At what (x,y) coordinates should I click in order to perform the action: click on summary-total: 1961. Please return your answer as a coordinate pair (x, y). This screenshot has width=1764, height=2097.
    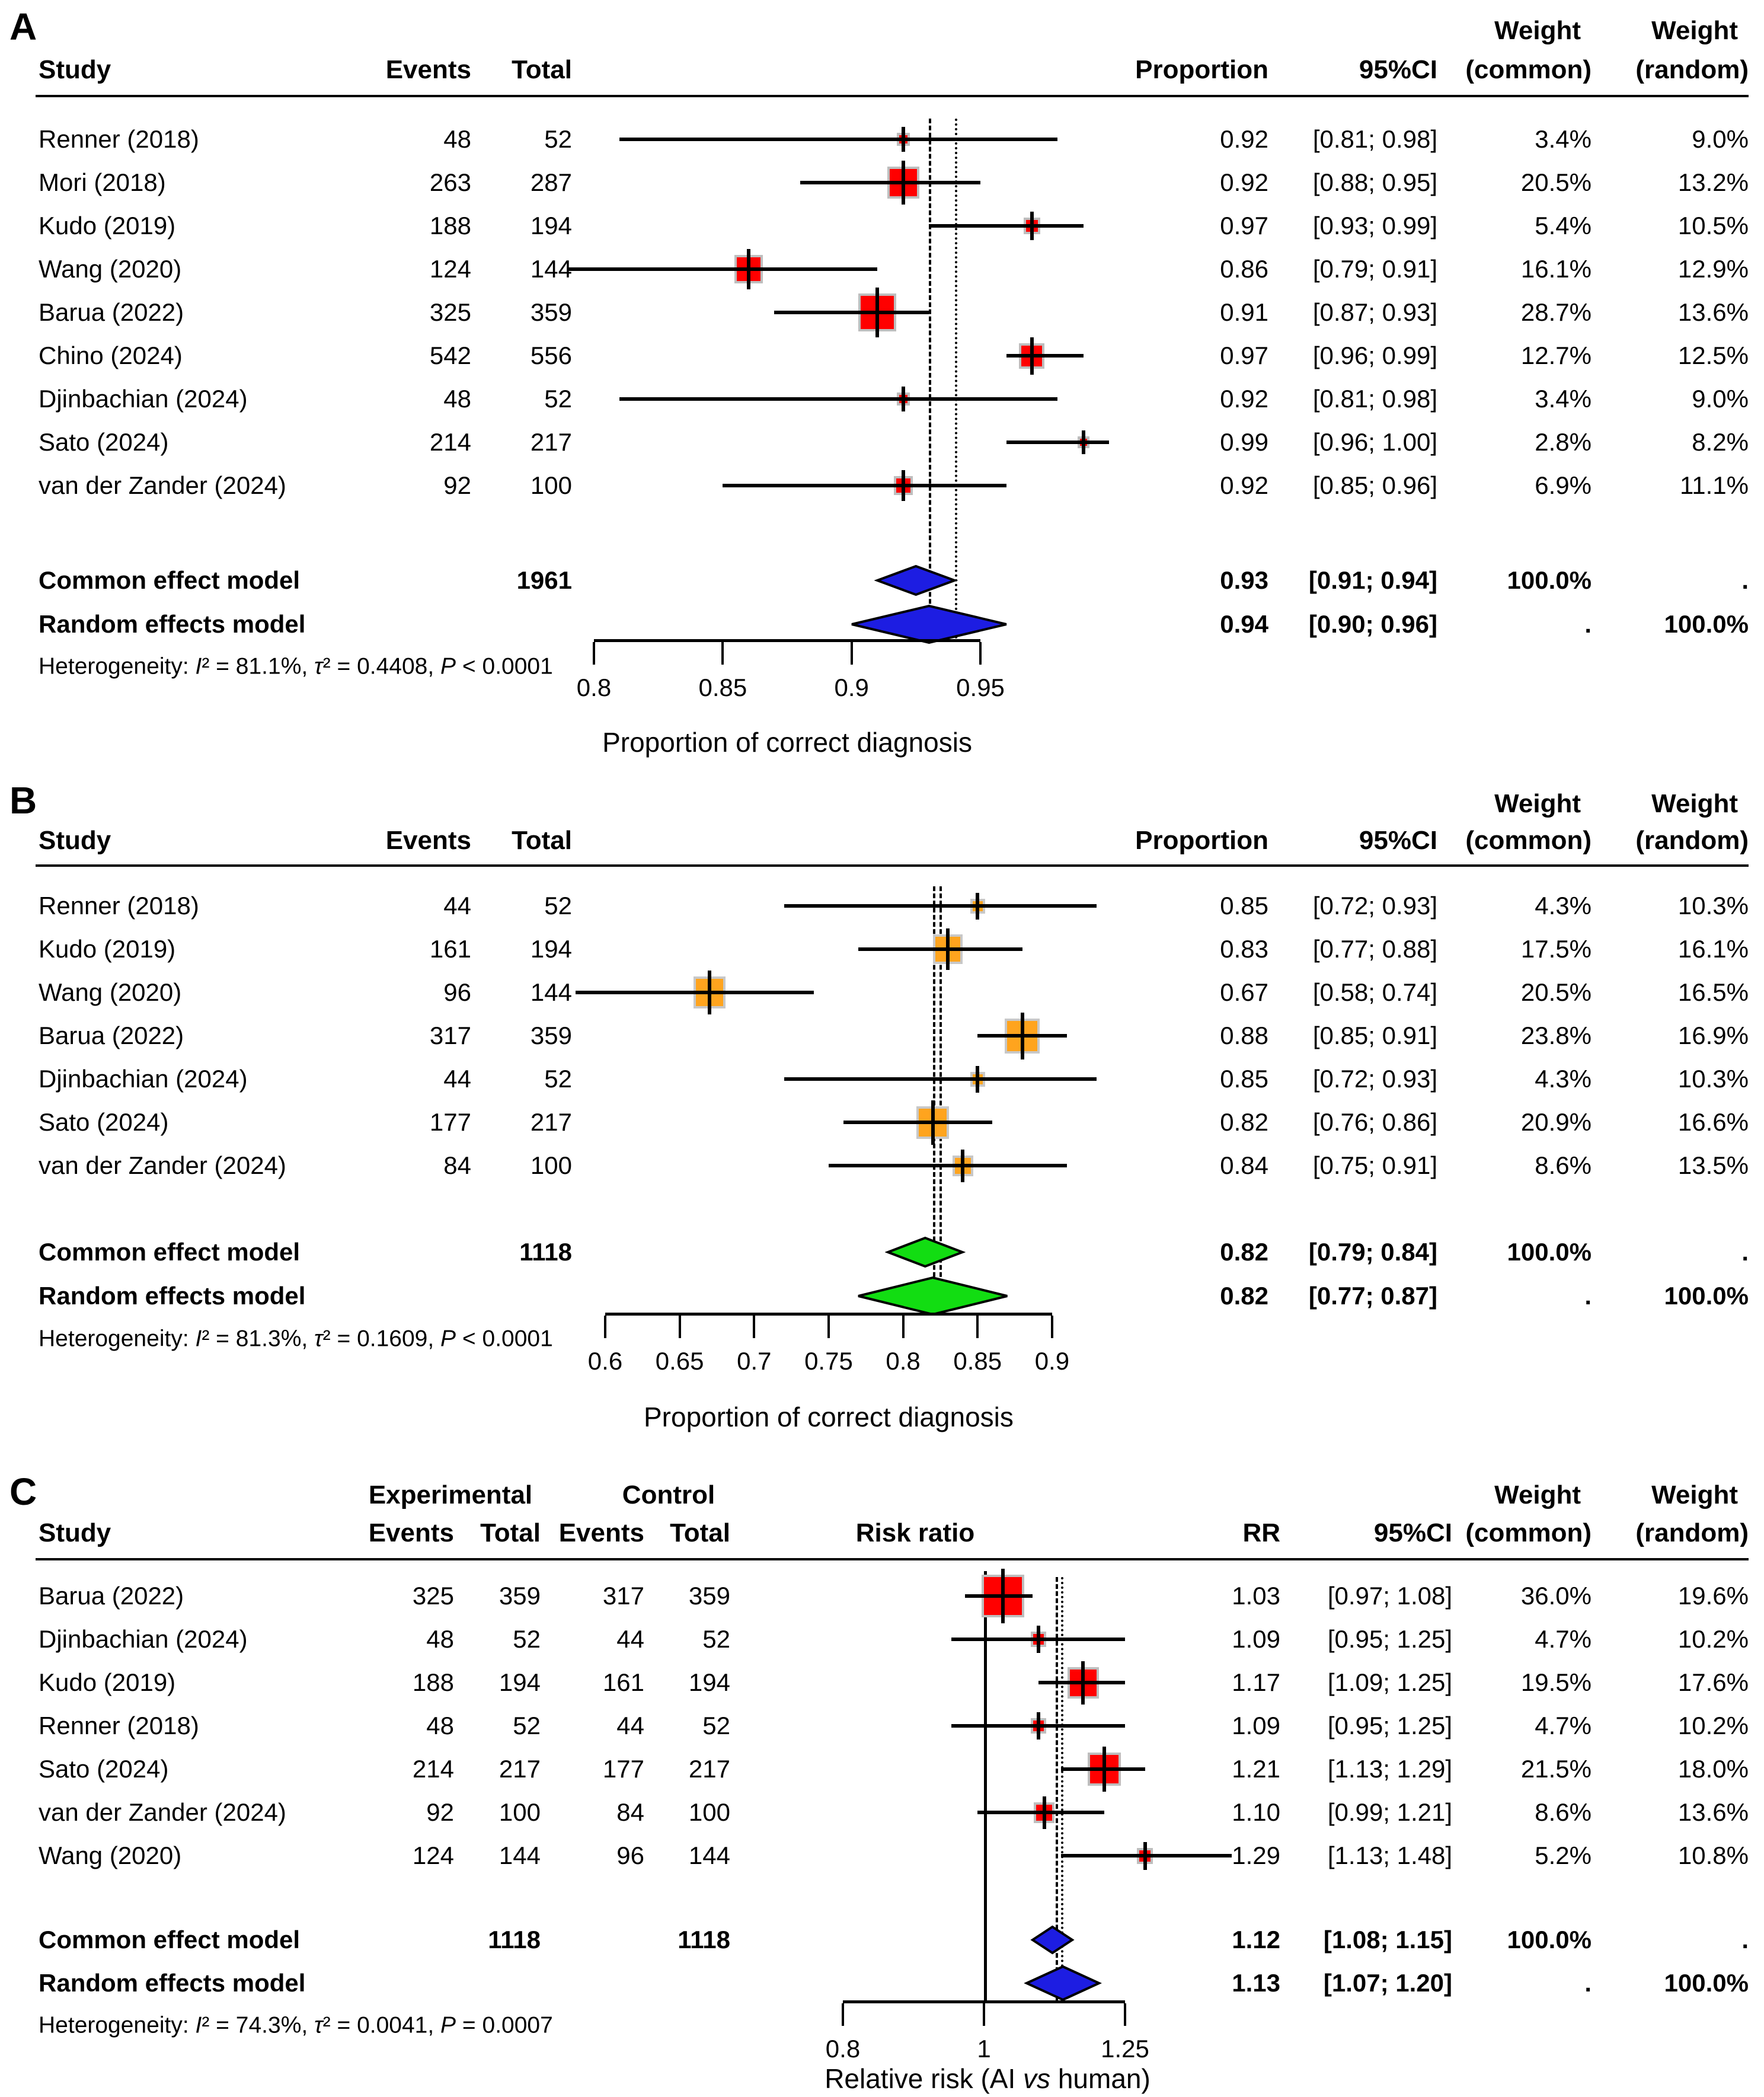
    Looking at the image, I should click on (544, 580).